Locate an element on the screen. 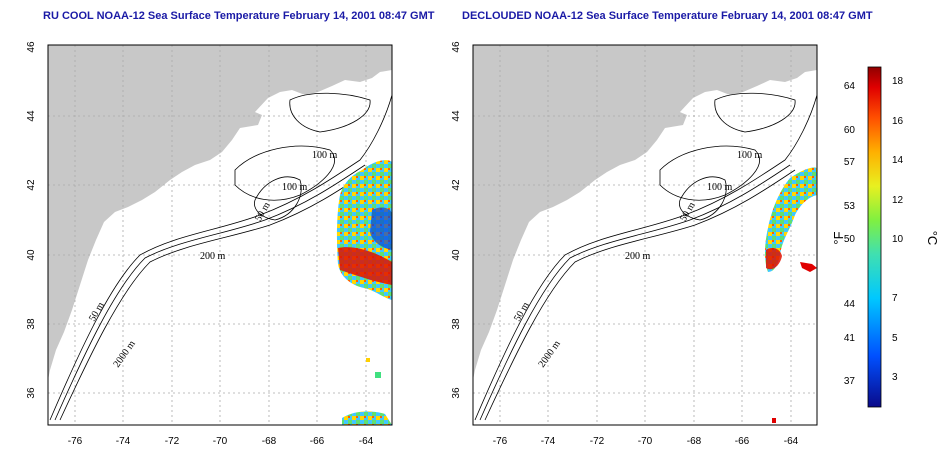 This screenshot has width=950, height=475. left-sst-warm-core is located at coordinates (365, 266).